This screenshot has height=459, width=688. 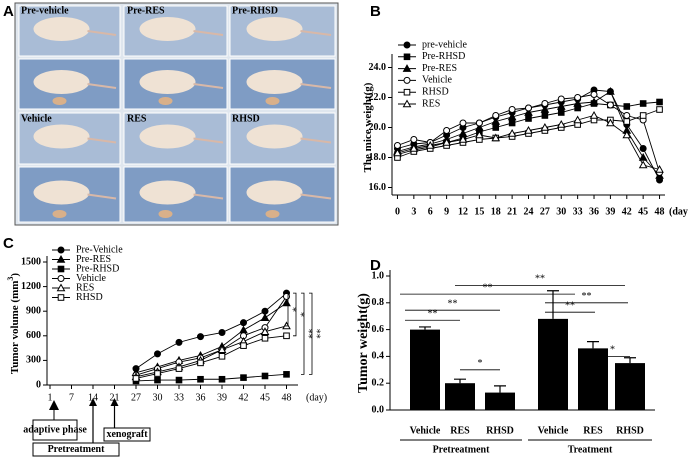 What do you see at coordinates (89, 297) in the screenshot?
I see `legend-label: RHSD` at bounding box center [89, 297].